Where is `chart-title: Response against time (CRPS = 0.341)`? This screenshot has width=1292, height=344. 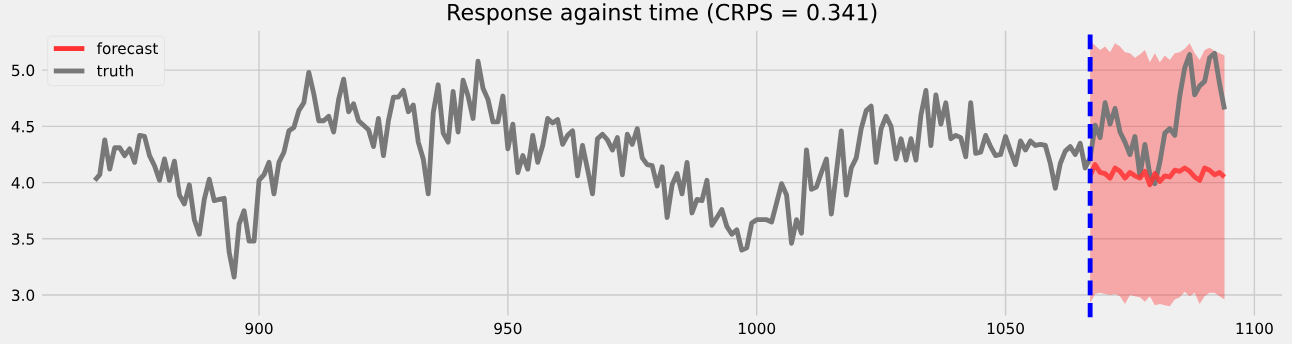 chart-title: Response against time (CRPS = 0.341) is located at coordinates (662, 14).